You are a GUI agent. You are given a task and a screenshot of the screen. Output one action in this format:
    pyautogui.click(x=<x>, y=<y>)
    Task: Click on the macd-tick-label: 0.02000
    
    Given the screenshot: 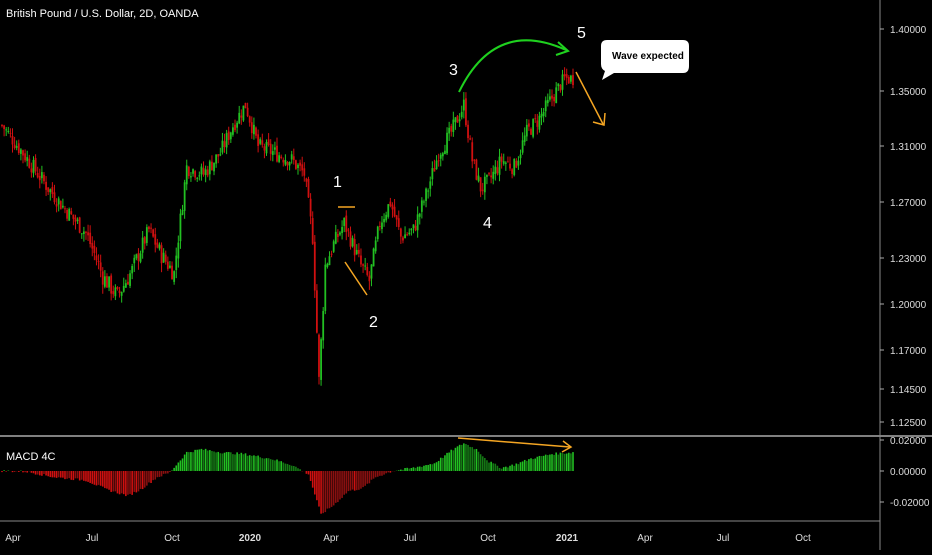 What is the action you would take?
    pyautogui.click(x=908, y=441)
    